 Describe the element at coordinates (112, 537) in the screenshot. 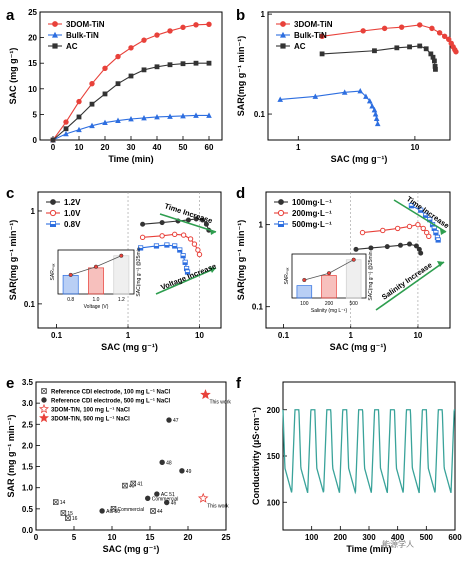

I see `x-tick-label-e-2: 10` at that location.